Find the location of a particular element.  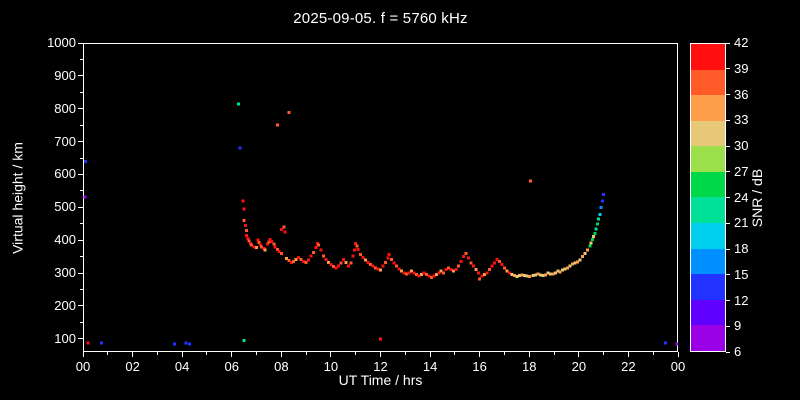

x-tick-label: 04 is located at coordinates (182, 366).